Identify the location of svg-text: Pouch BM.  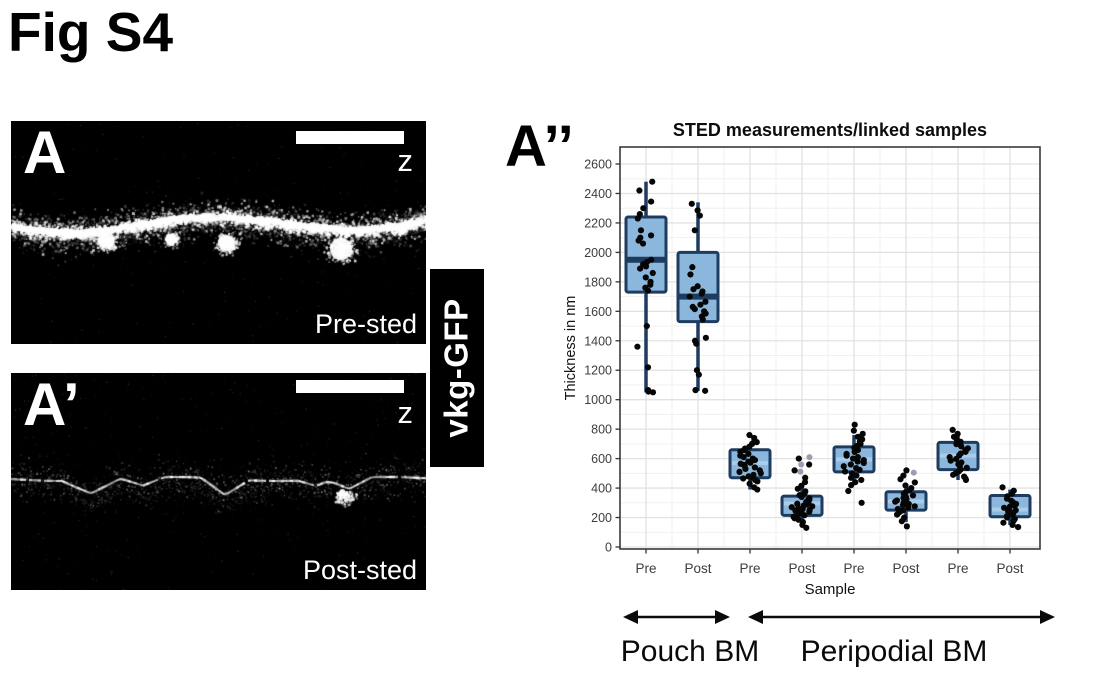
(690, 651).